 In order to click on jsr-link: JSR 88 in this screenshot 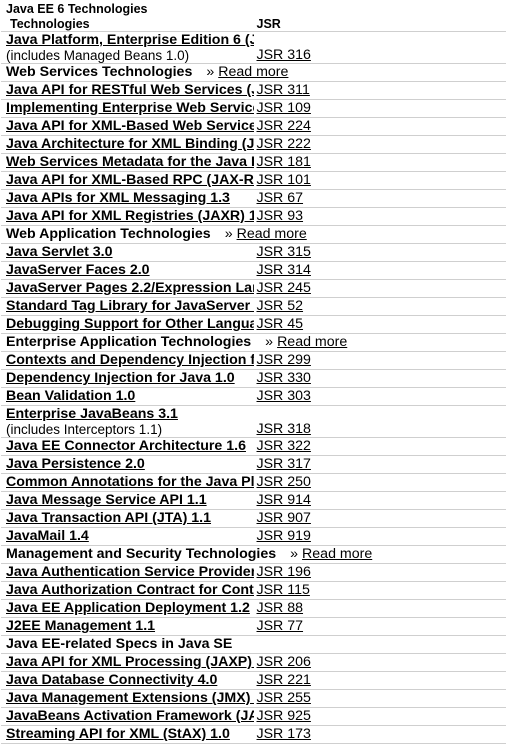, I will do `click(280, 608)`.